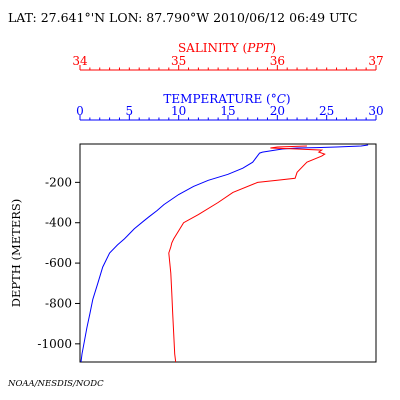 This screenshot has height=400, width=400. I want to click on depth-tick-label: -800, so click(58, 303).